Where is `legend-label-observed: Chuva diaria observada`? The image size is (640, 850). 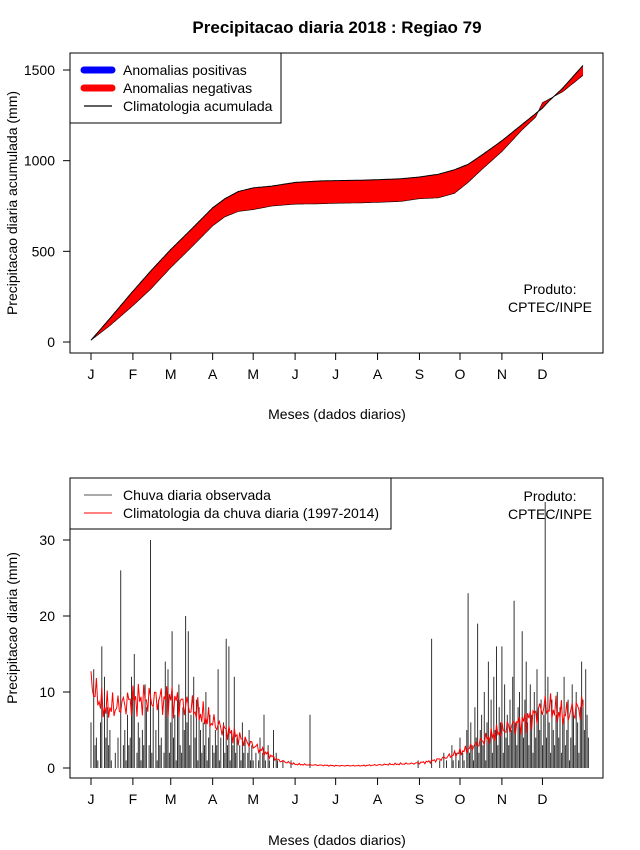
legend-label-observed: Chuva diaria observada is located at coordinates (197, 495).